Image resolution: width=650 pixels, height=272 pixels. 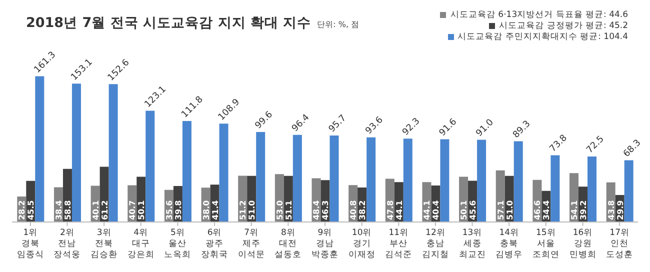 I want to click on legend-label: 시도교육감 긍정평가 평균: 45.2, so click(x=563, y=26).